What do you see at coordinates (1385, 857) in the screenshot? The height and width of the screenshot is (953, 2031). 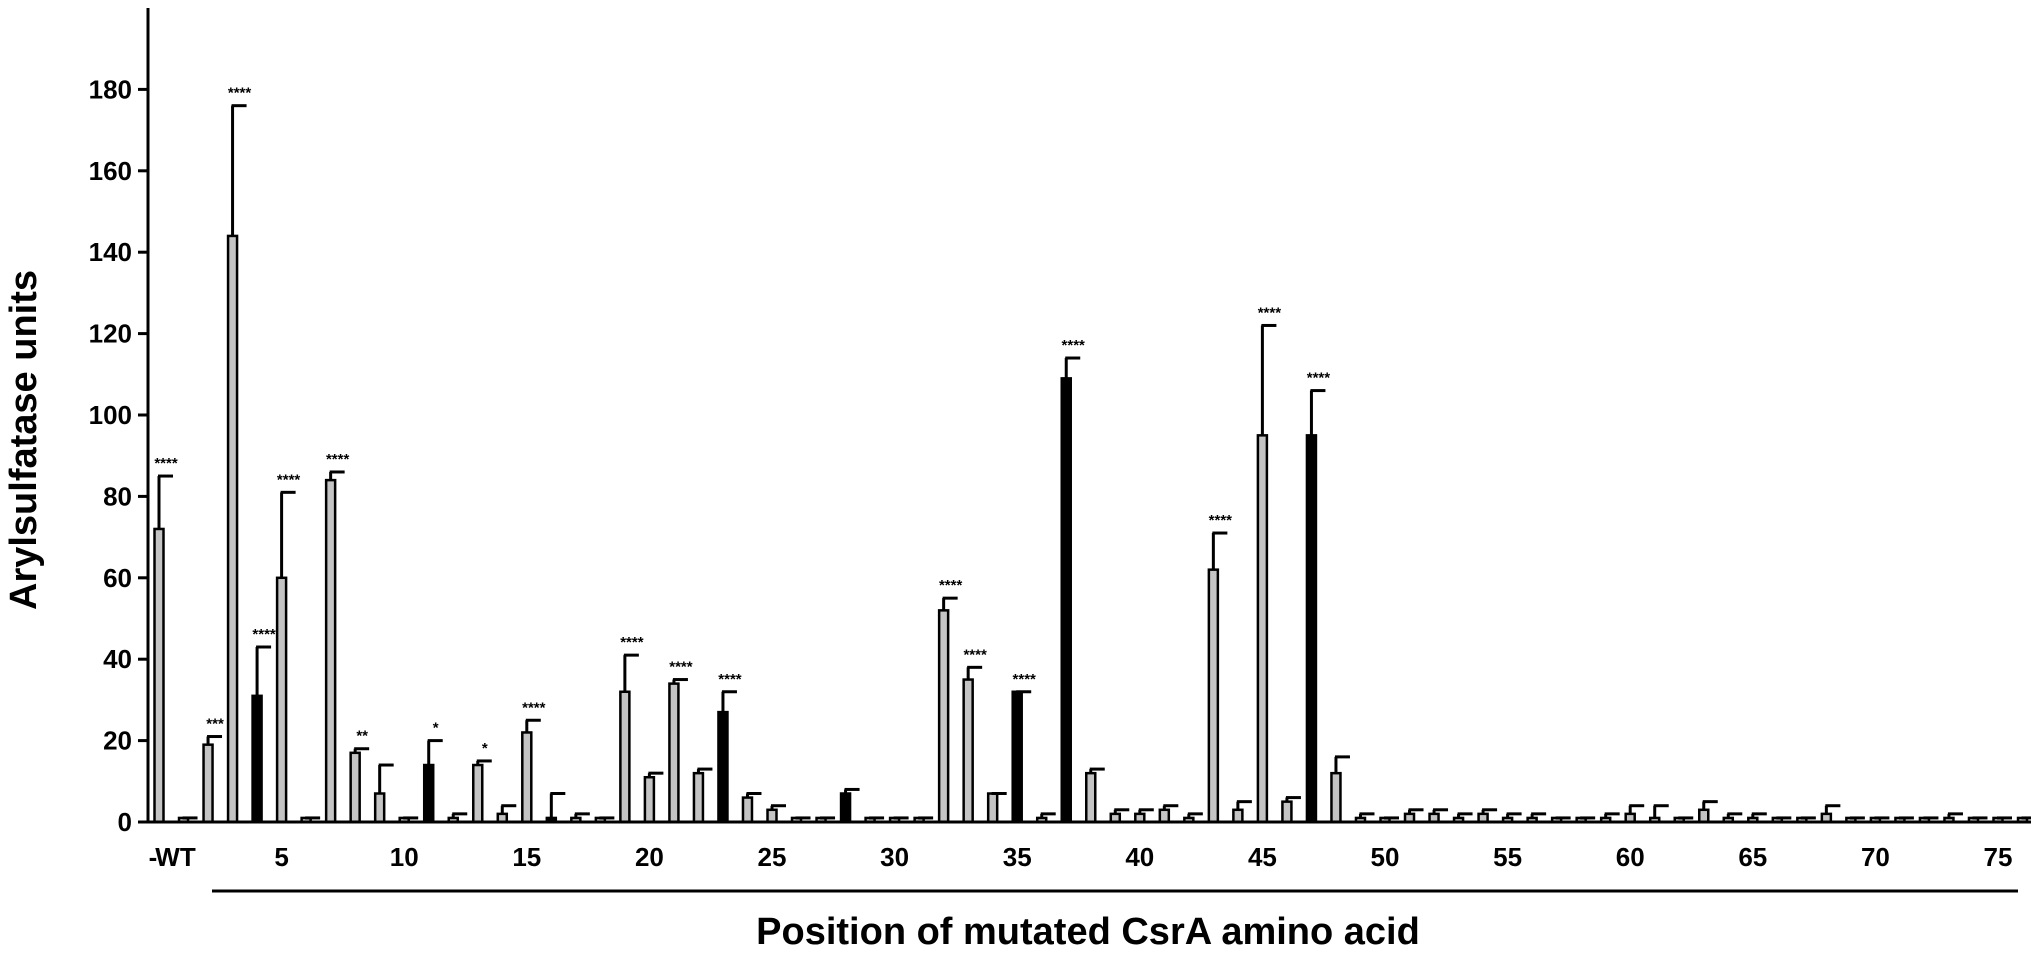 I see `x-tick-label: 50` at bounding box center [1385, 857].